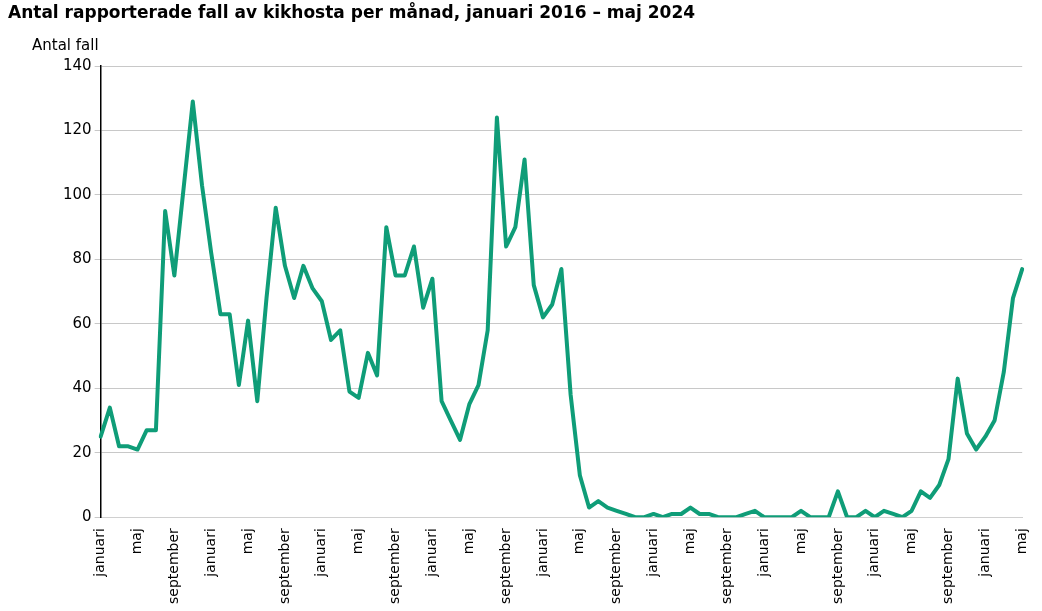 The height and width of the screenshot is (611, 1042). Describe the element at coordinates (352, 12) in the screenshot. I see `chart-title: Antal rapporterade fall av kikhosta per månad, januari 2016 – maj 2024` at that location.